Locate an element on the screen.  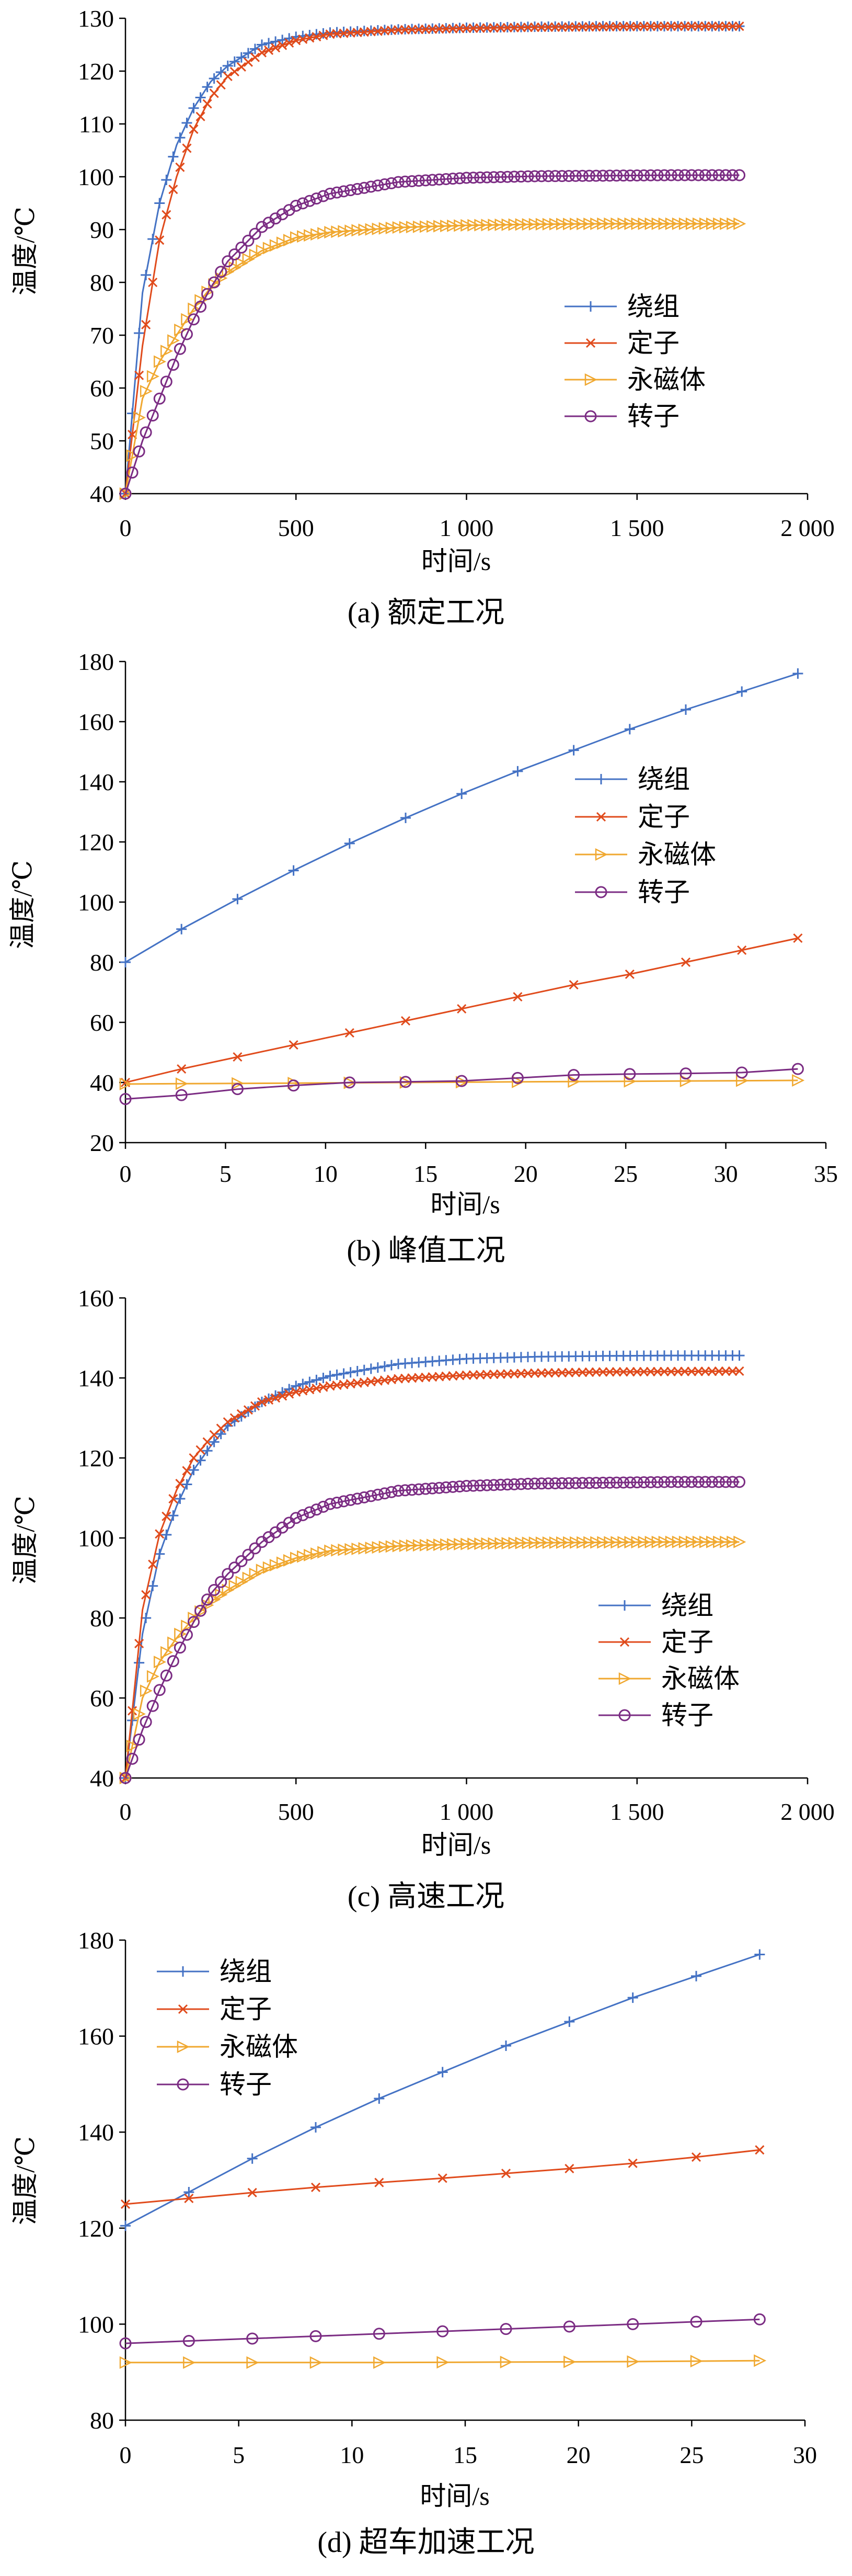
x-axis-label: 时间/s is located at coordinates (465, 1205).